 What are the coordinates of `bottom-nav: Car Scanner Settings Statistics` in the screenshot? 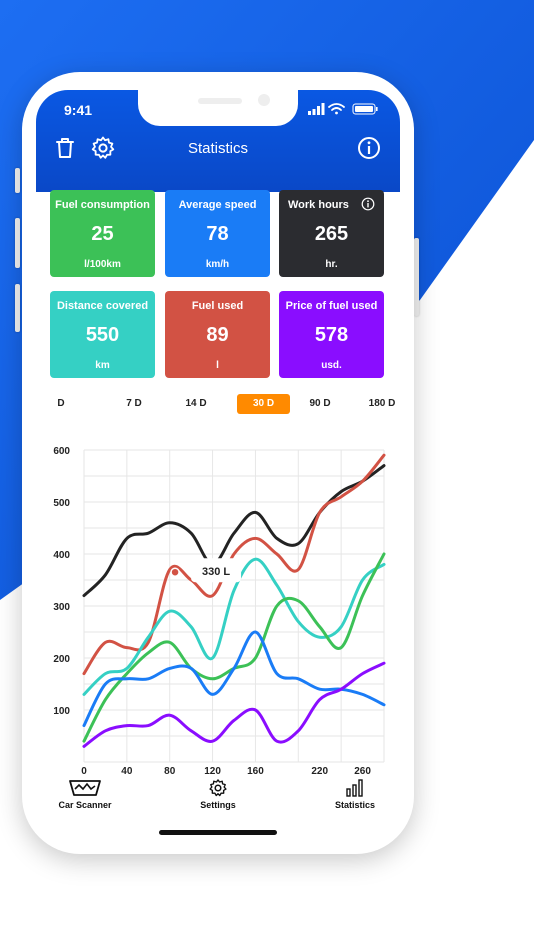 It's located at (218, 801).